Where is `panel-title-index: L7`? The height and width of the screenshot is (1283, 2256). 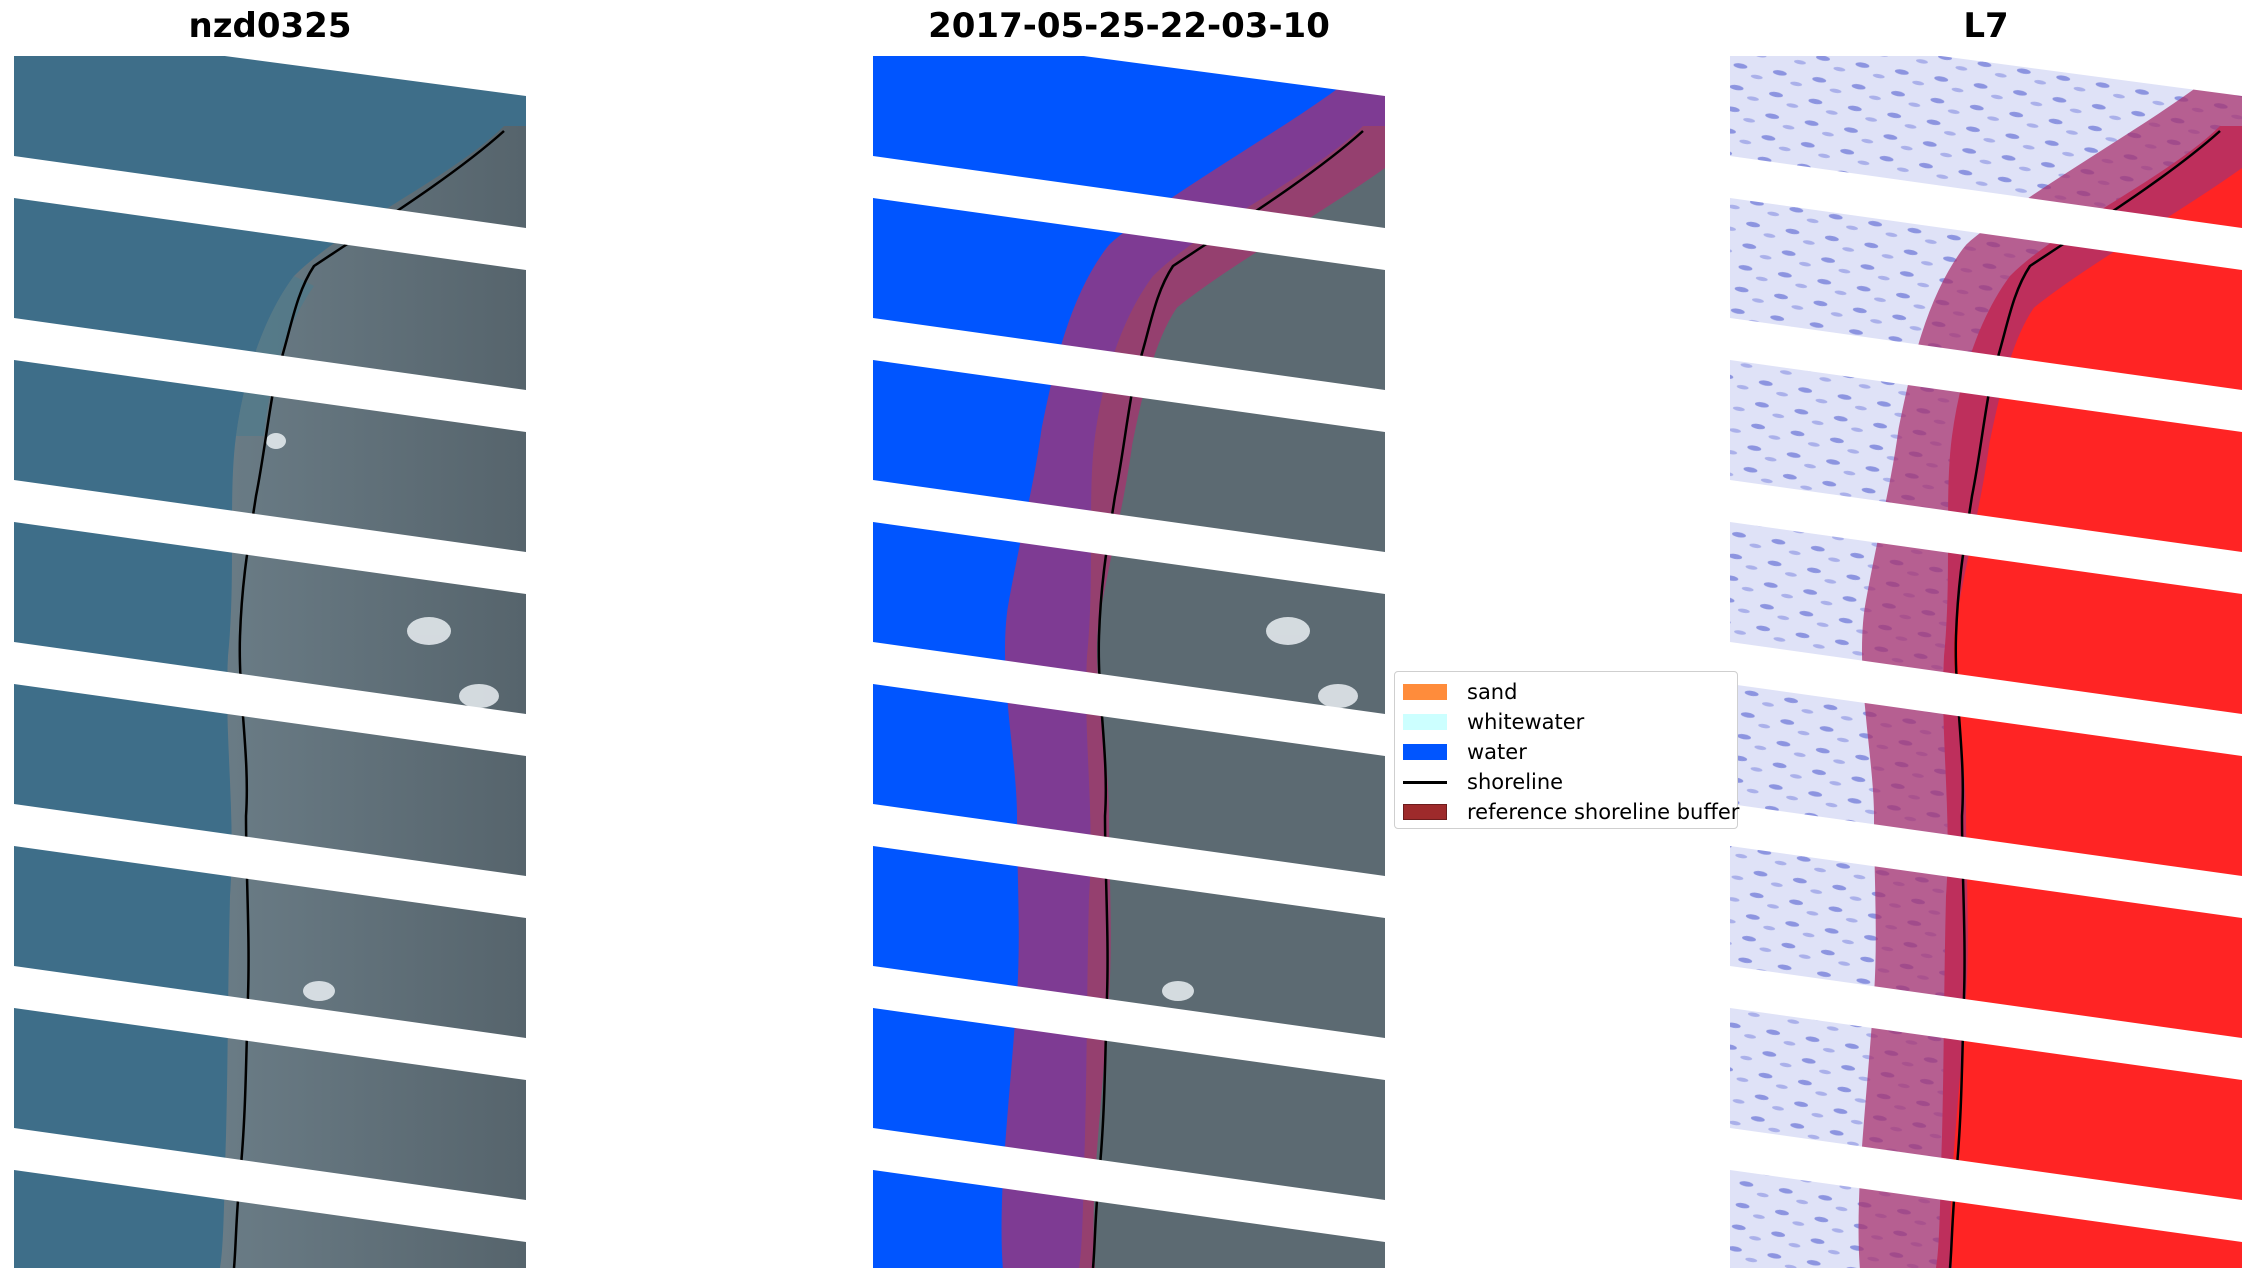 panel-title-index: L7 is located at coordinates (1986, 26).